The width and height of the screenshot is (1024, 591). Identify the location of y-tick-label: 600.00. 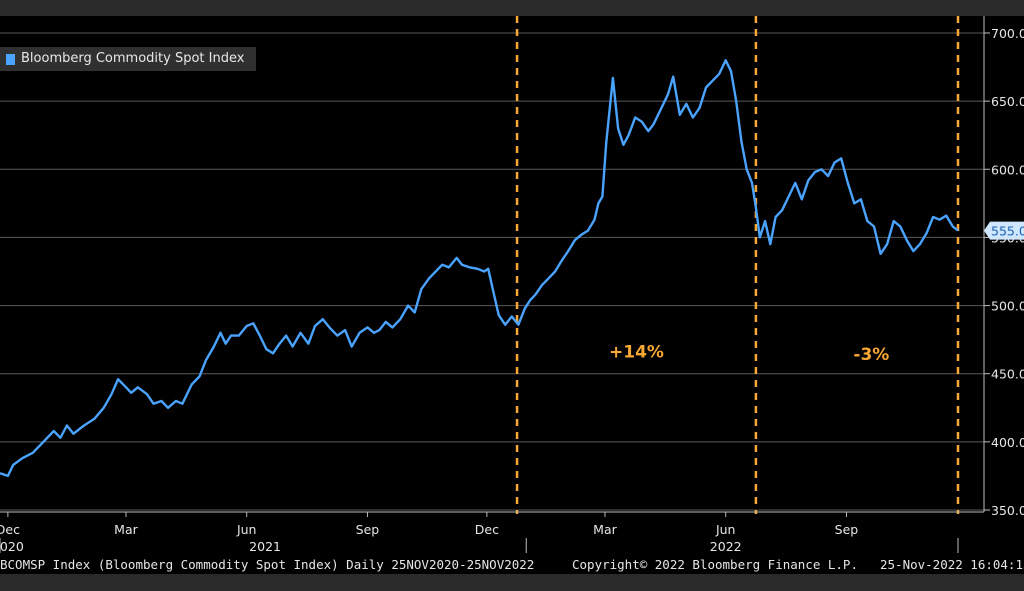
(1007, 169).